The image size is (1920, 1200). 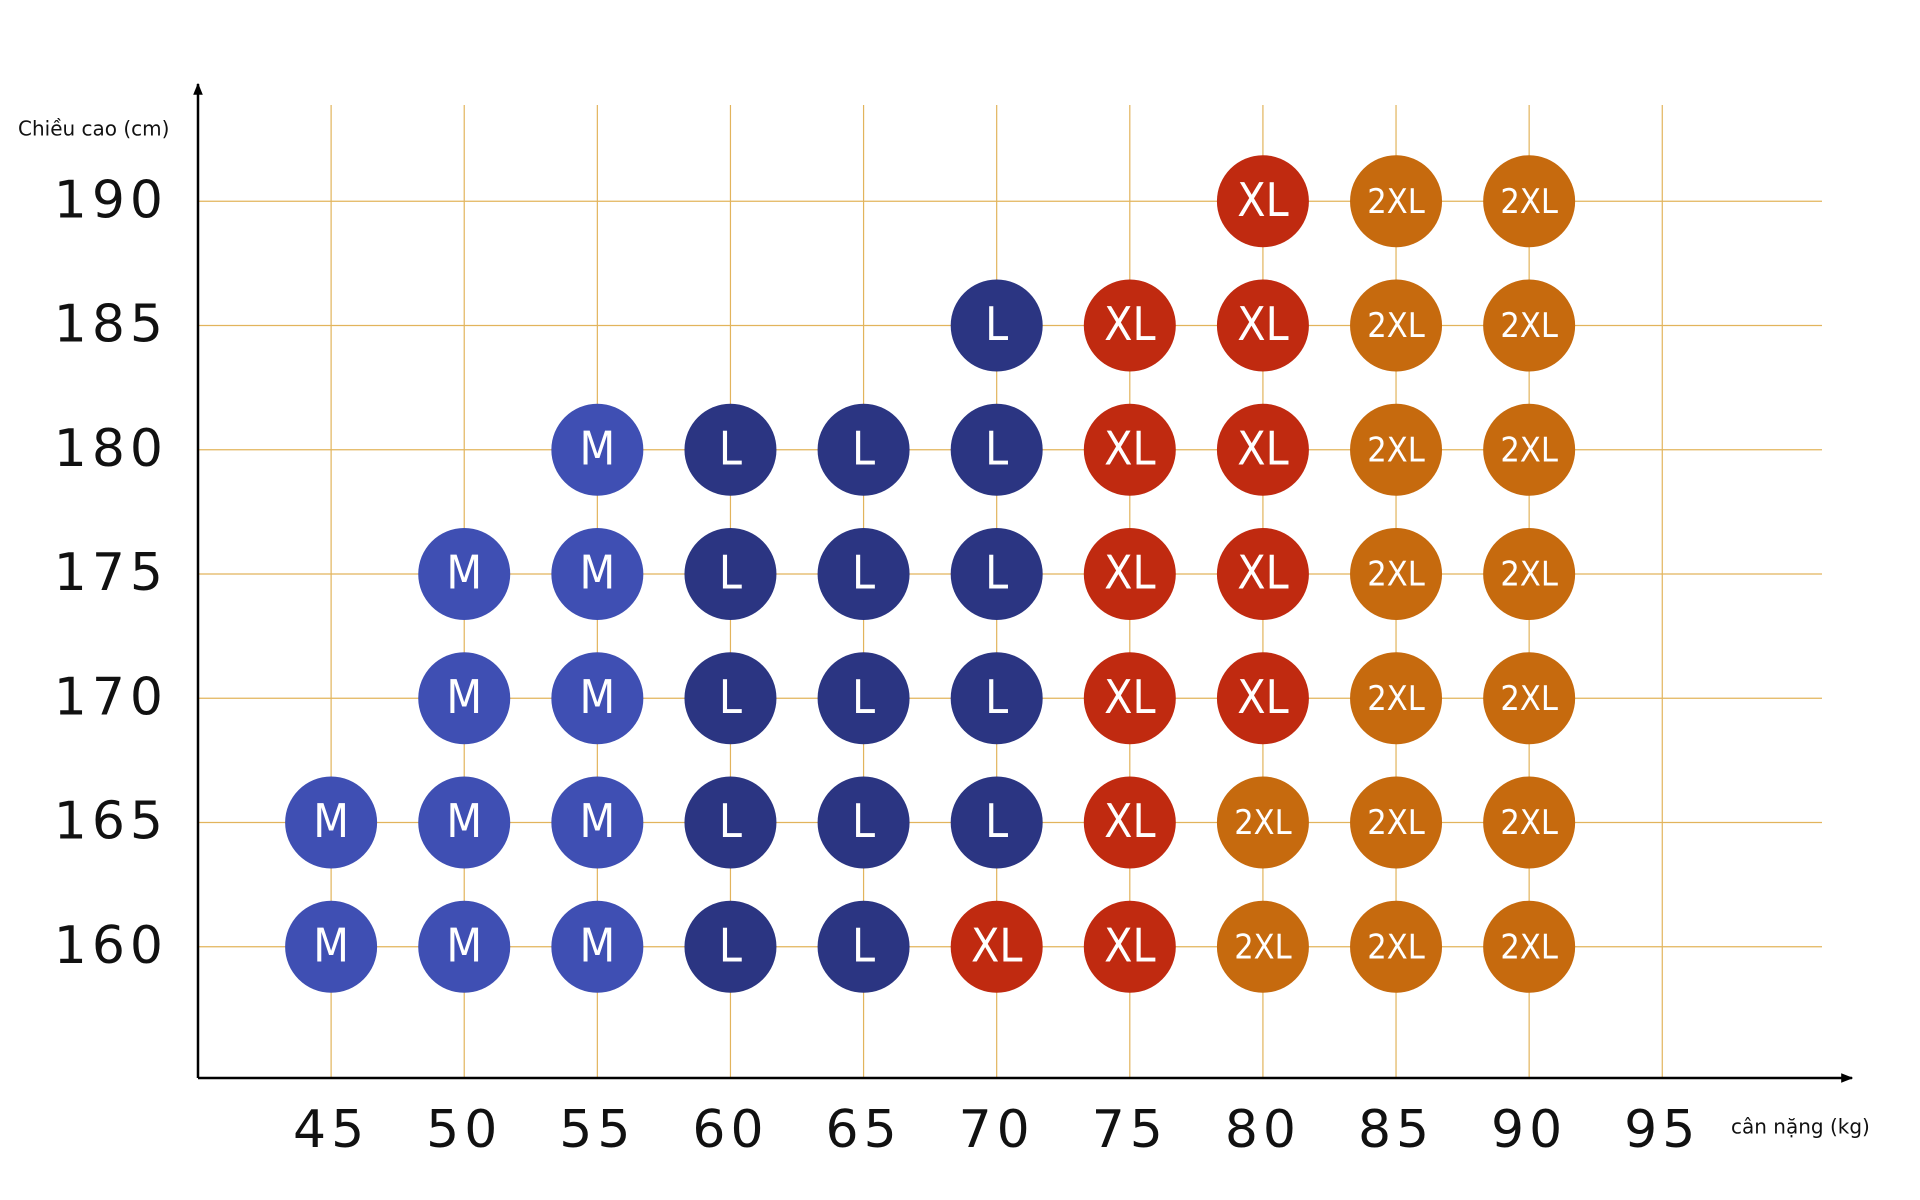 What do you see at coordinates (597, 1130) in the screenshot?
I see `x-tick-label: 55` at bounding box center [597, 1130].